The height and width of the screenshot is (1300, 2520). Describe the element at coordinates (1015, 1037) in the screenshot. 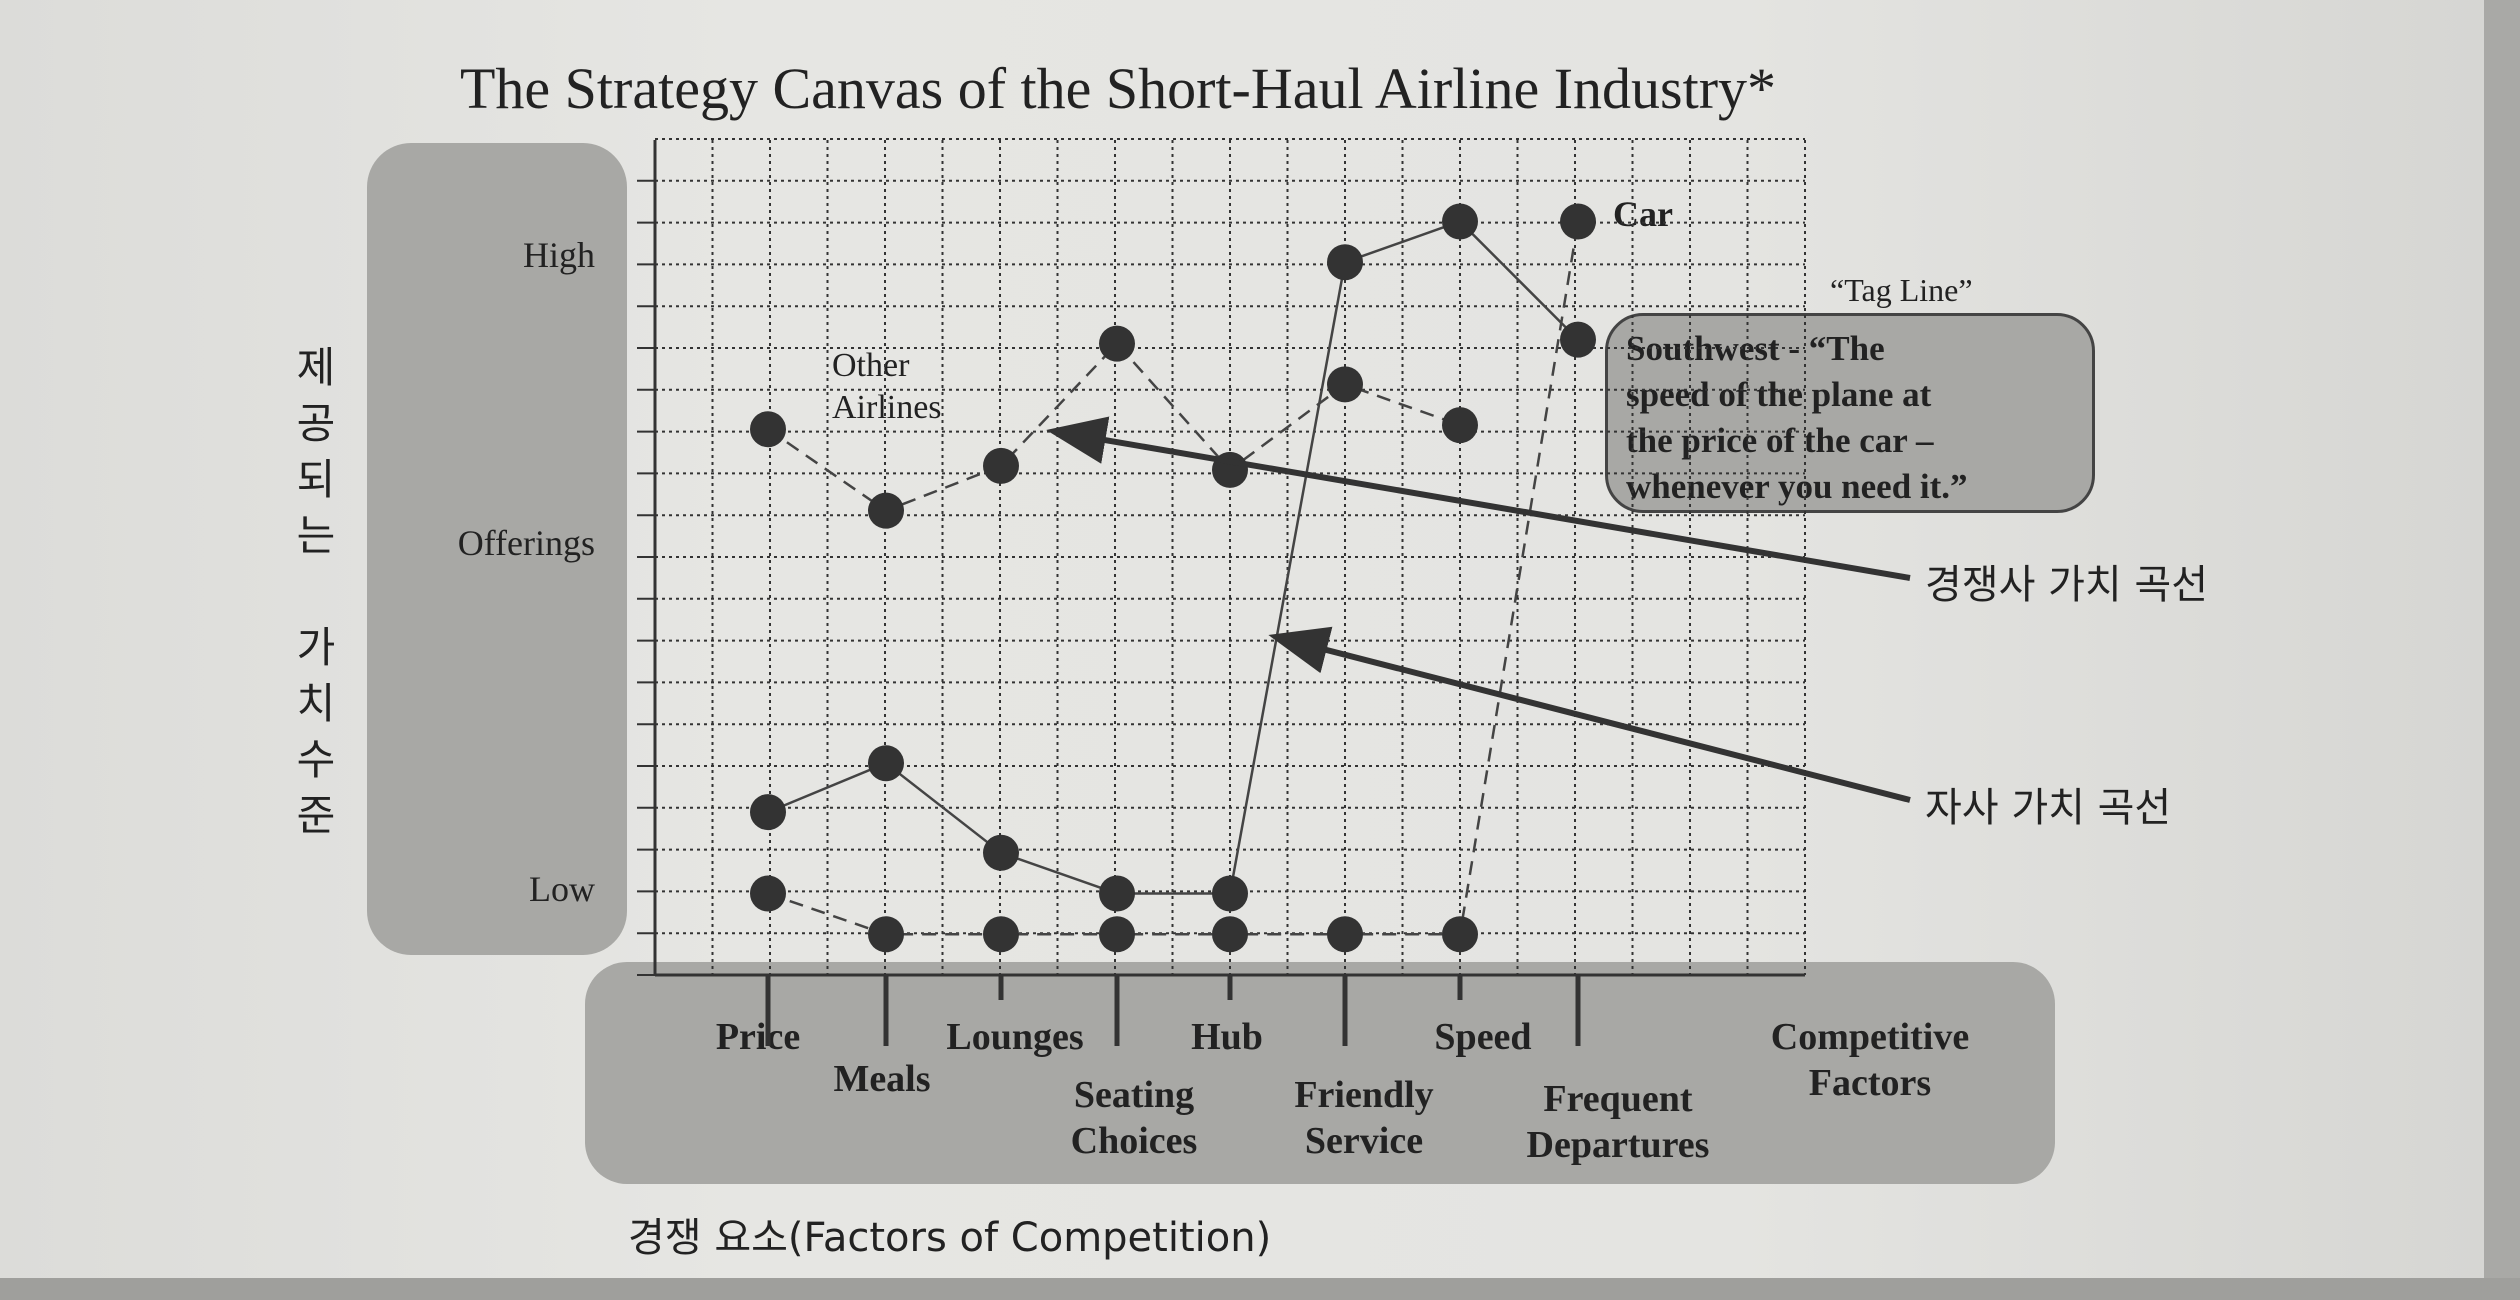

I see `x-tick-lounges: Lounges` at that location.